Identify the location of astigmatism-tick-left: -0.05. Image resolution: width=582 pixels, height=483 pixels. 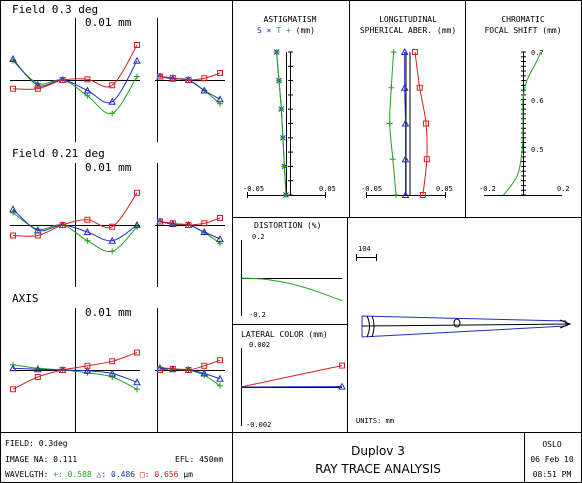
(254, 189).